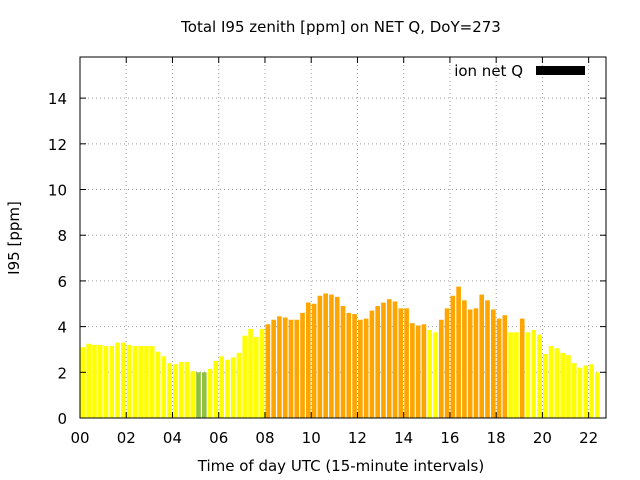 The height and width of the screenshot is (480, 640). Describe the element at coordinates (62, 419) in the screenshot. I see `y-tick-label-0: 0` at that location.